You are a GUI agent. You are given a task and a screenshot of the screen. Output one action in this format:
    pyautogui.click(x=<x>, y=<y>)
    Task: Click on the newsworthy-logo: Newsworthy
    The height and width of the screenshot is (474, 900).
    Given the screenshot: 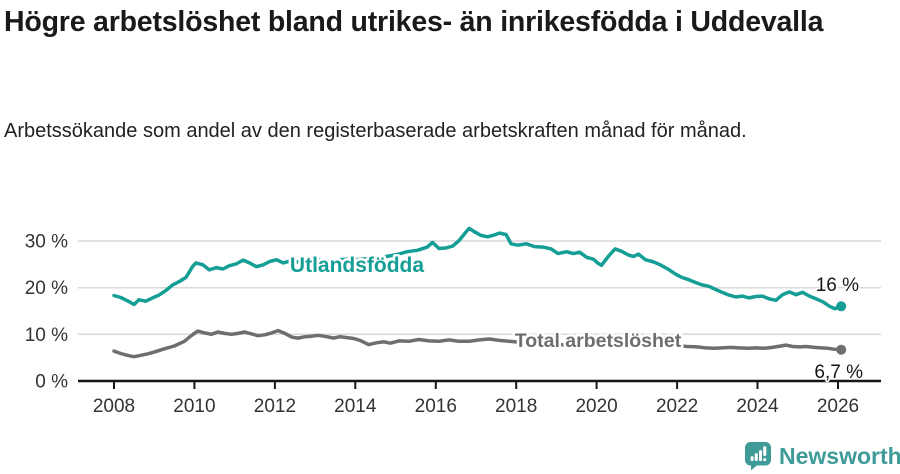 What is the action you would take?
    pyautogui.click(x=822, y=456)
    